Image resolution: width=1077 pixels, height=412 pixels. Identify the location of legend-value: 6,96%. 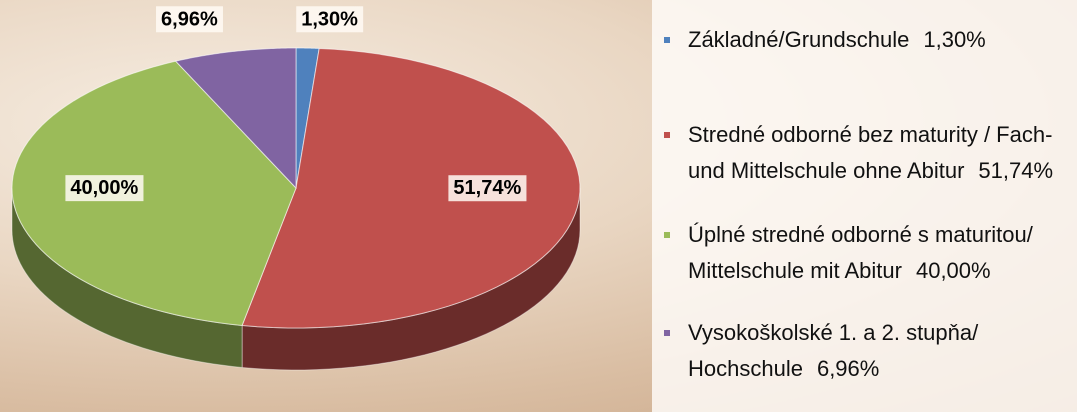
(848, 368).